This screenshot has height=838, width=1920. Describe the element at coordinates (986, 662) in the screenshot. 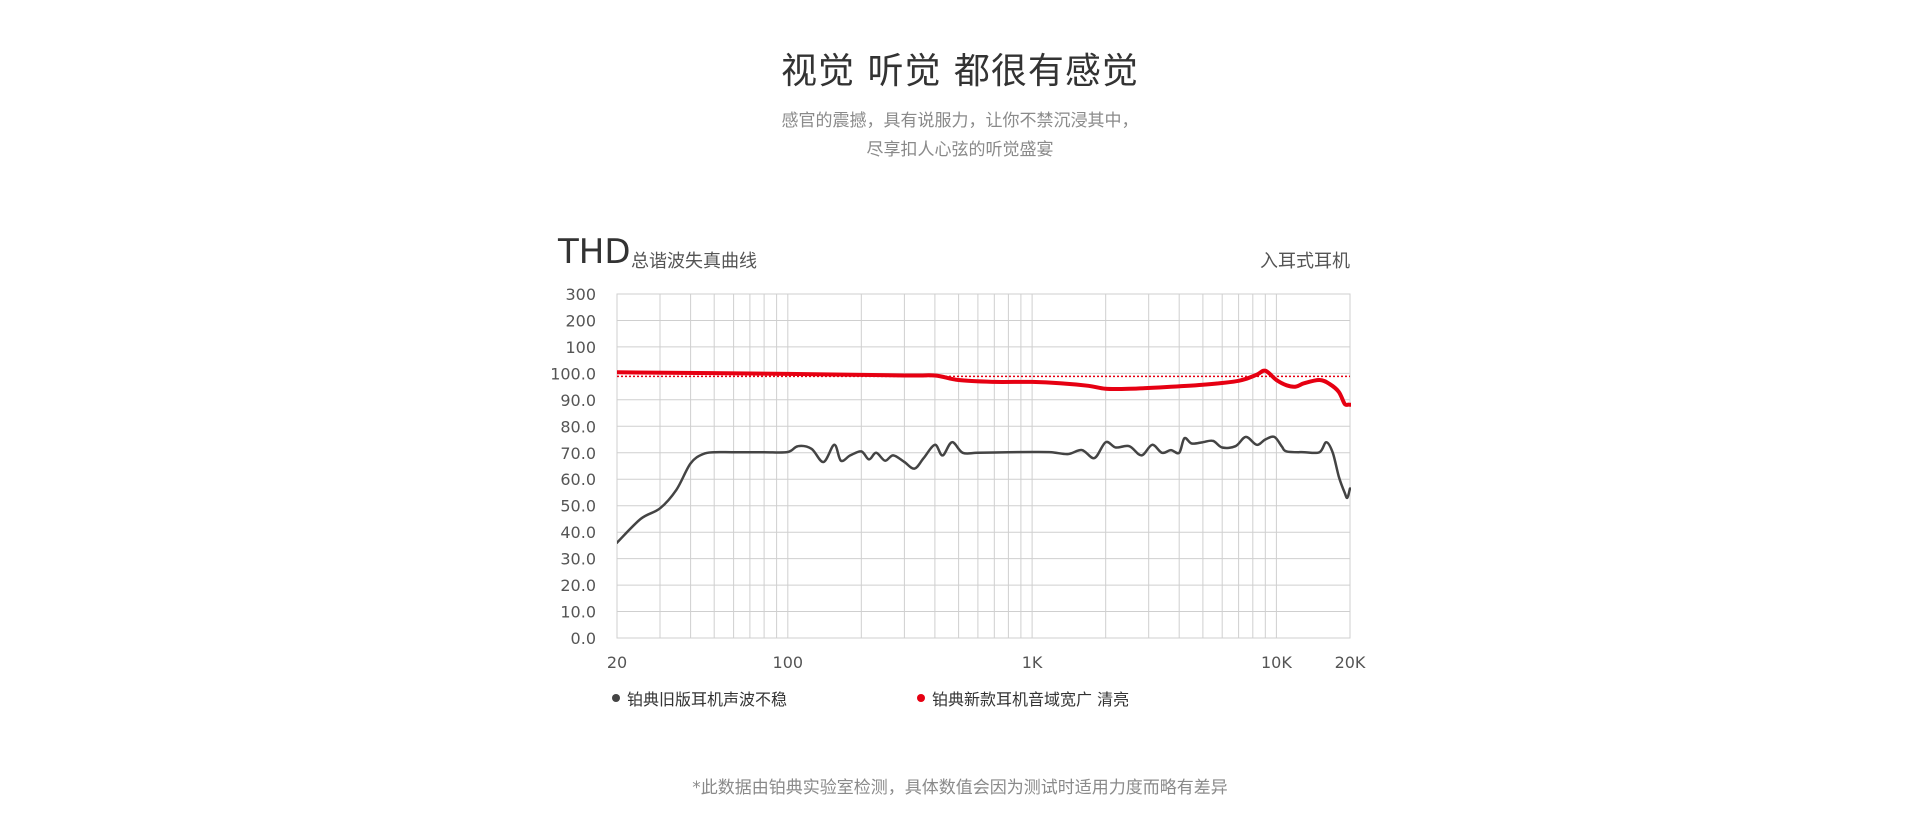

I see `x-tick-labels: 20 100 1K 10K 20K` at that location.